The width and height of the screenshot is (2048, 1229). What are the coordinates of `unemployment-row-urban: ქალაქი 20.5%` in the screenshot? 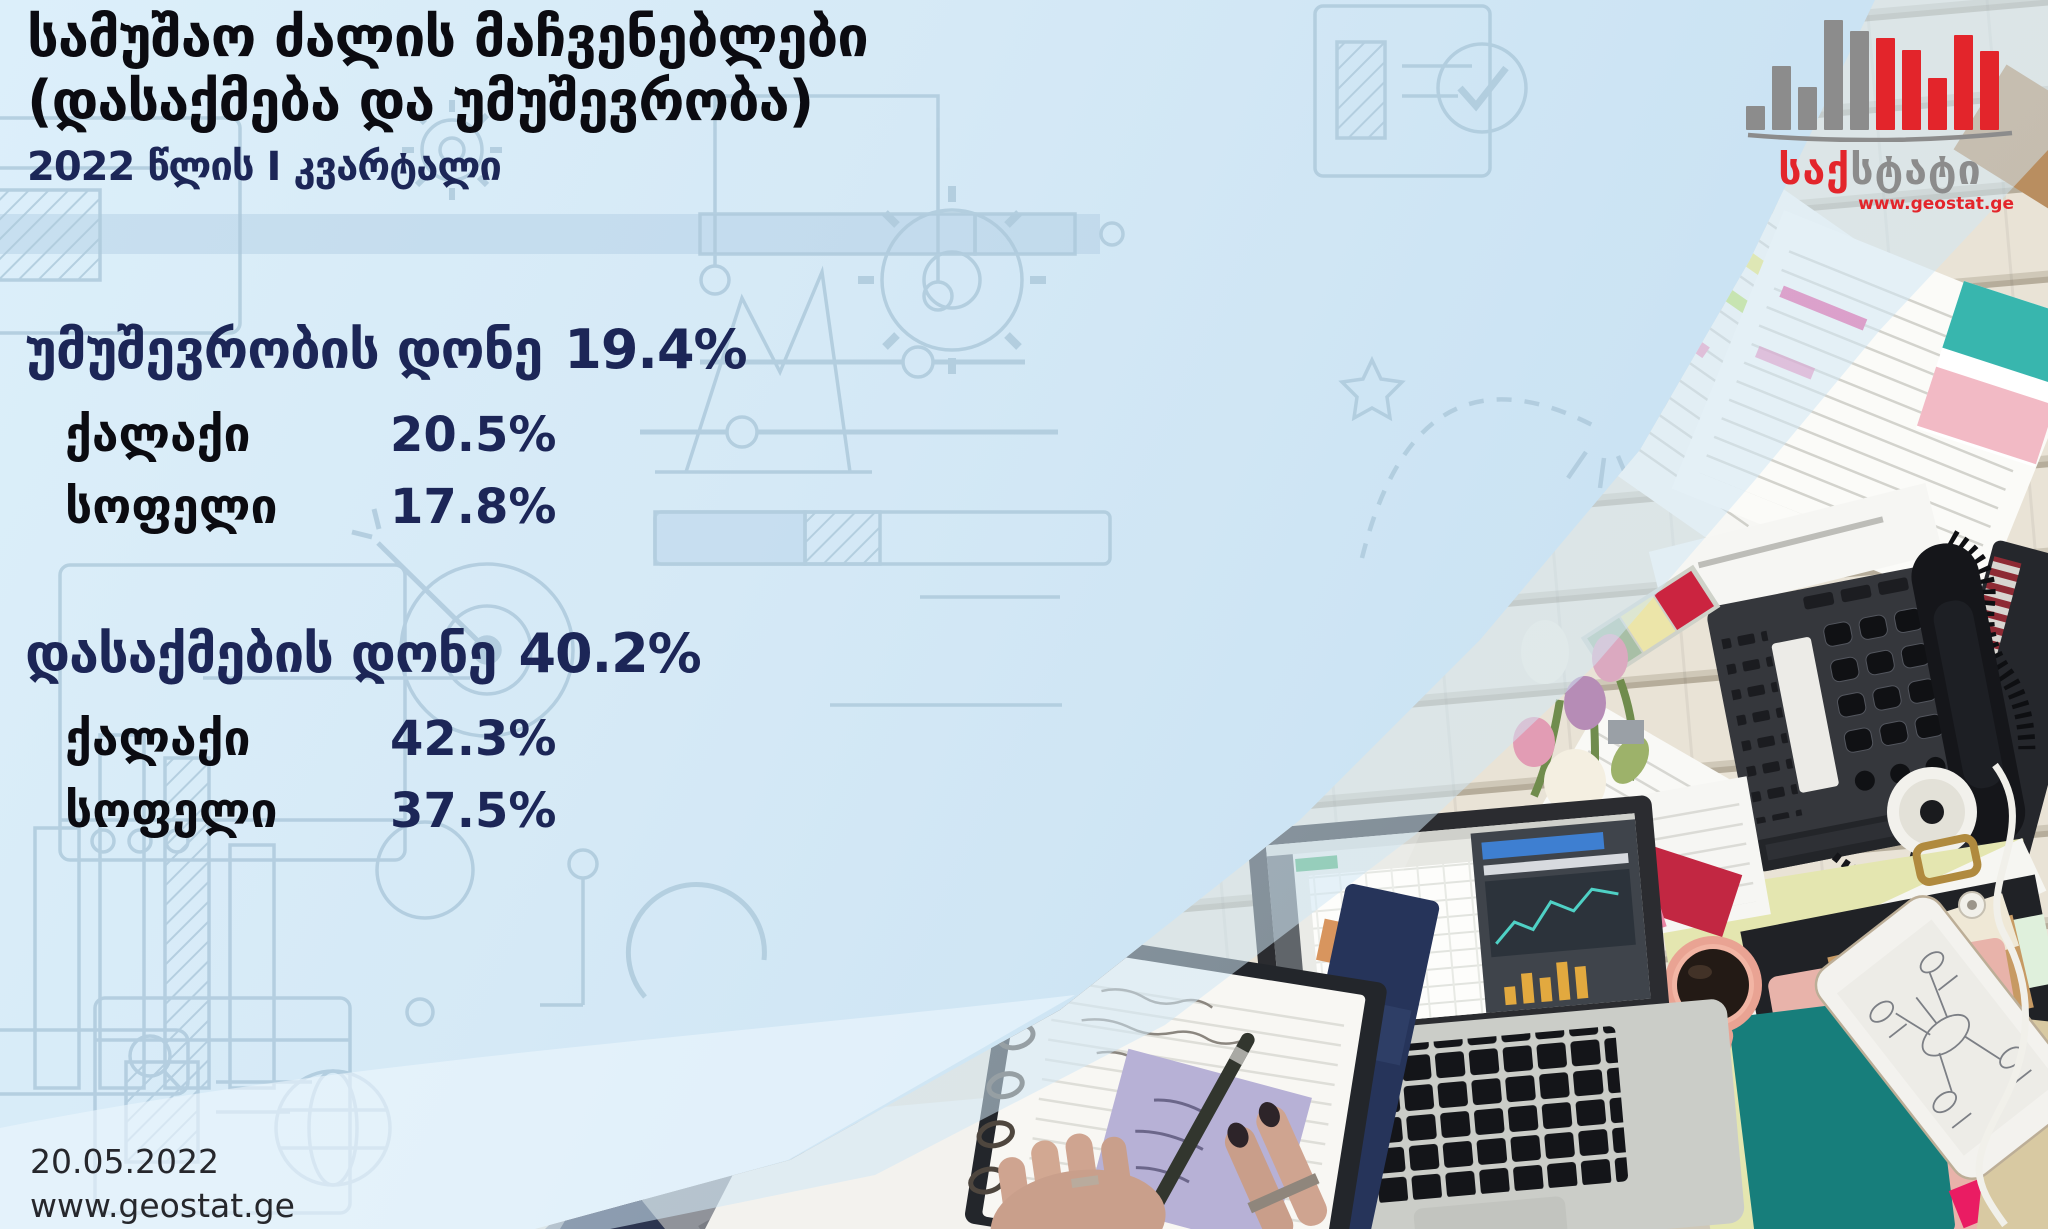 It's located at (386, 435).